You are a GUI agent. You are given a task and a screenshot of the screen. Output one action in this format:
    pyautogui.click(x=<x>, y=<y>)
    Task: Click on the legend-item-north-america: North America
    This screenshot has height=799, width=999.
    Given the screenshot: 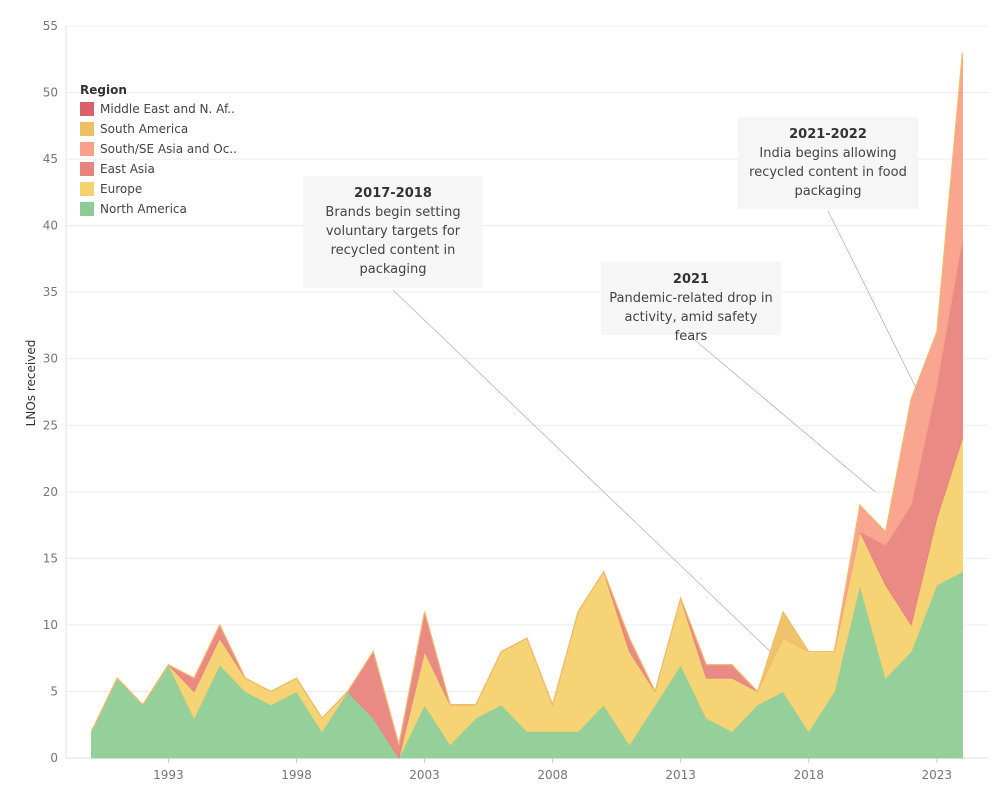 What is the action you would take?
    pyautogui.click(x=158, y=209)
    